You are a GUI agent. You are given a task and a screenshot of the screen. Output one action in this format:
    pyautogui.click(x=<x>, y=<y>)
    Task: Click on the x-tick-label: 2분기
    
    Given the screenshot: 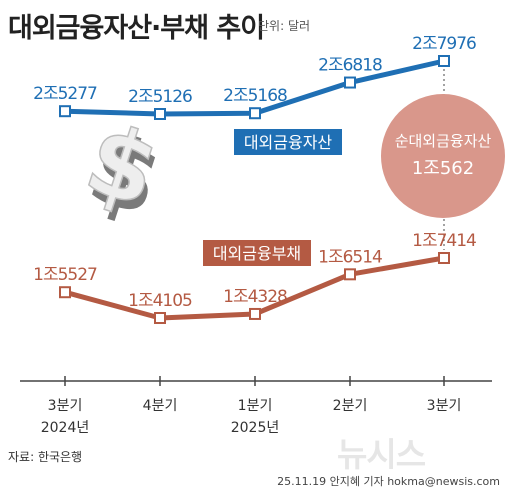 What is the action you would take?
    pyautogui.click(x=350, y=406)
    